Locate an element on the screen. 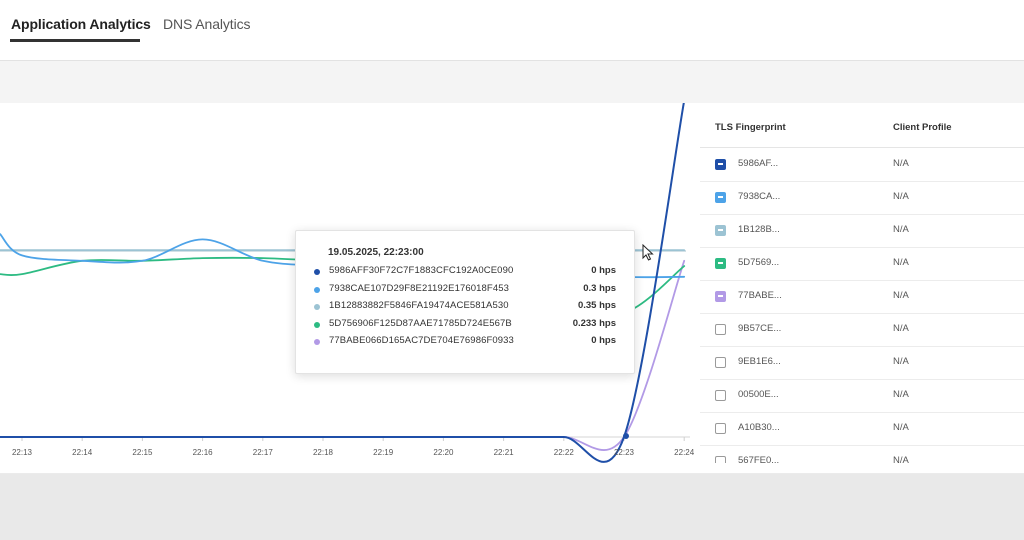 The image size is (1024, 540). table-row: 77BABE... N/A is located at coordinates (862, 297).